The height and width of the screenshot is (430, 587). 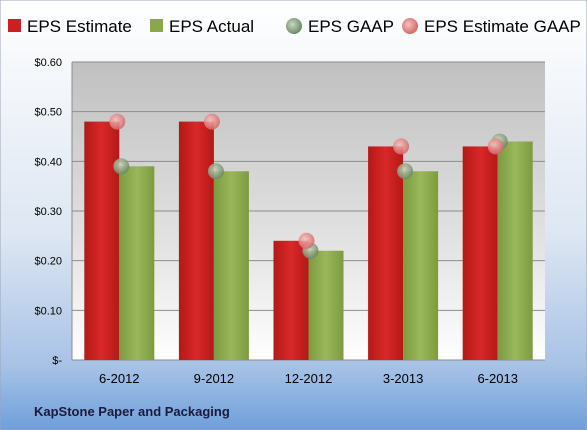 I want to click on y-tick-label: $-, so click(x=57, y=361).